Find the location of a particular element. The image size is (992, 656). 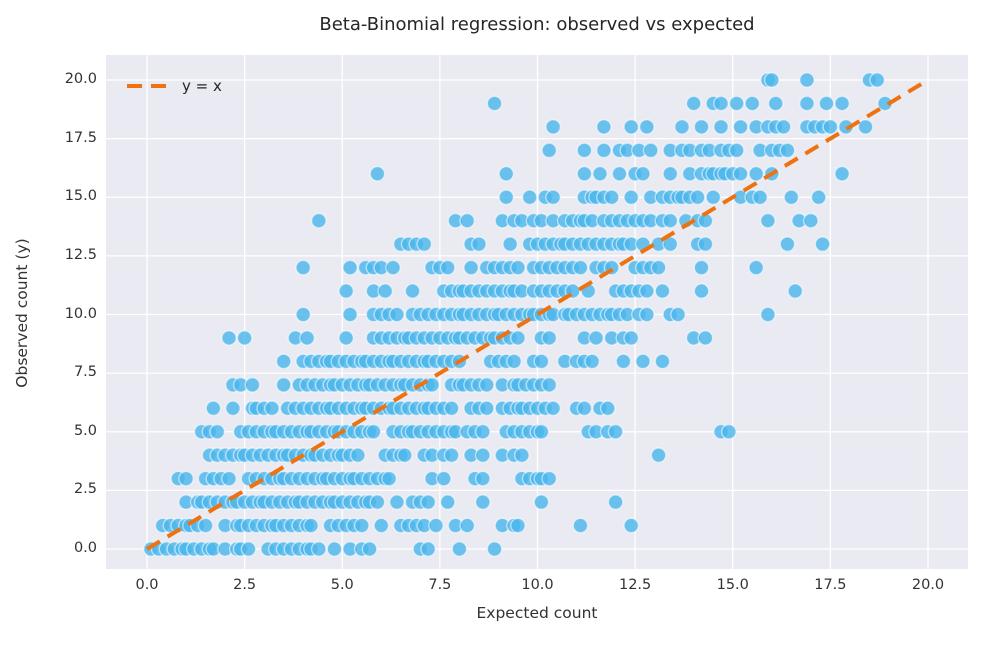

y-tick-label: 0.0 is located at coordinates (85, 548).